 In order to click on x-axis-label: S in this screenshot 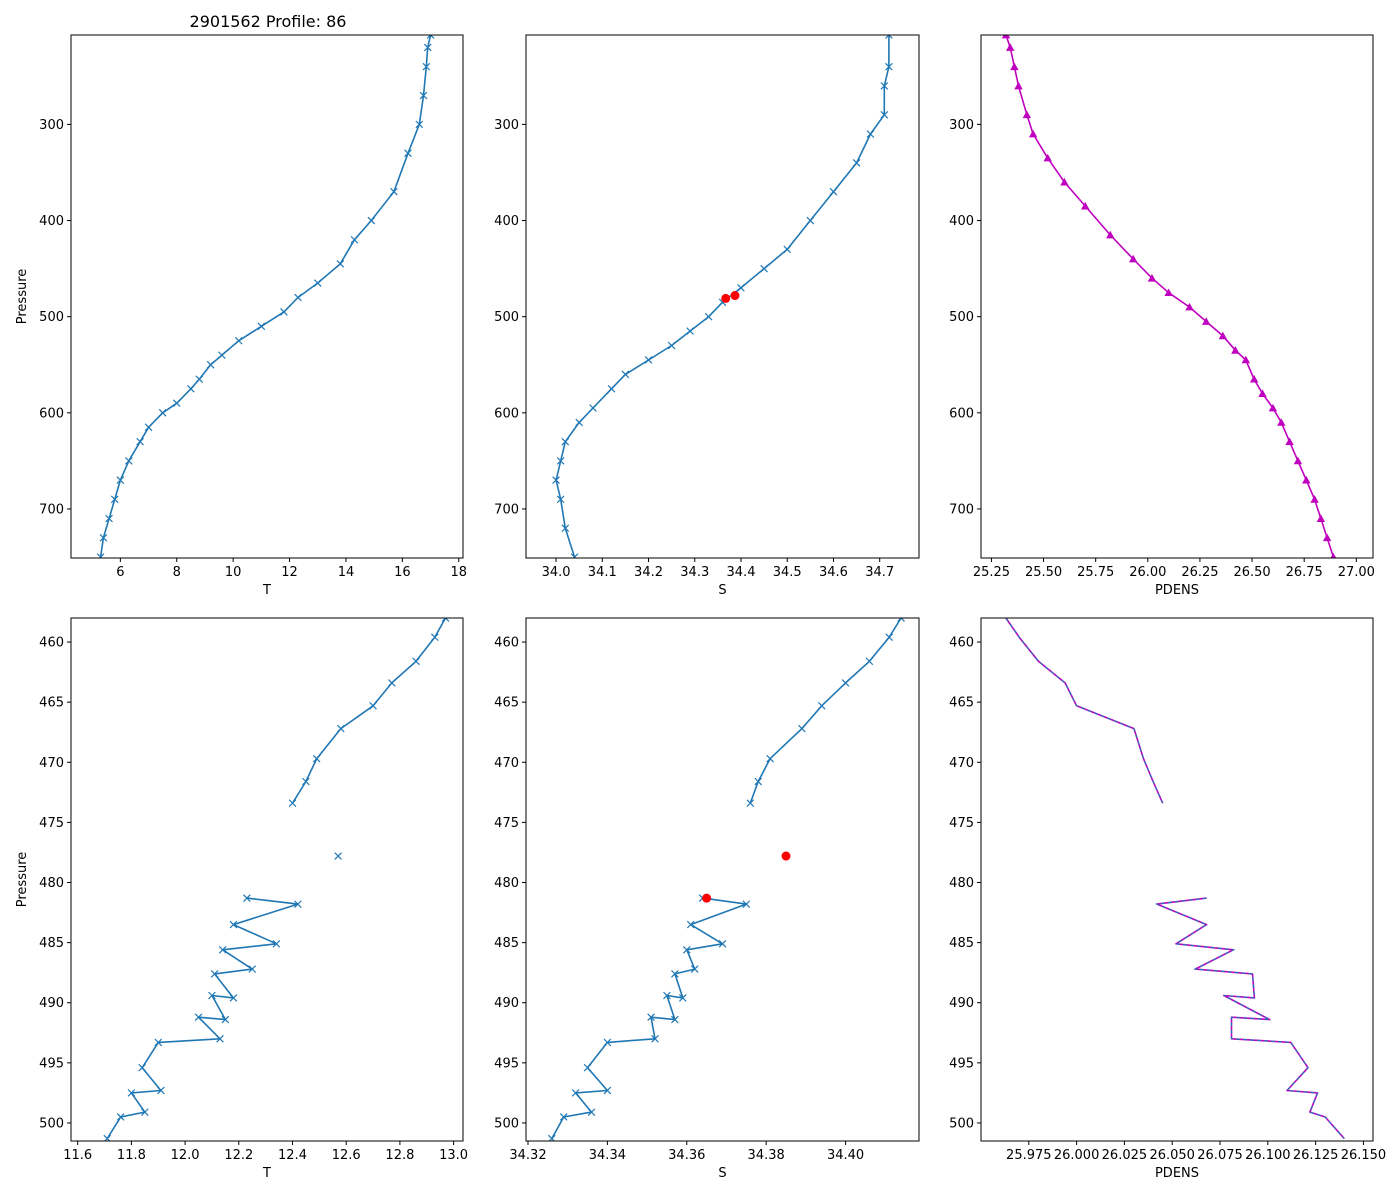, I will do `click(722, 1173)`.